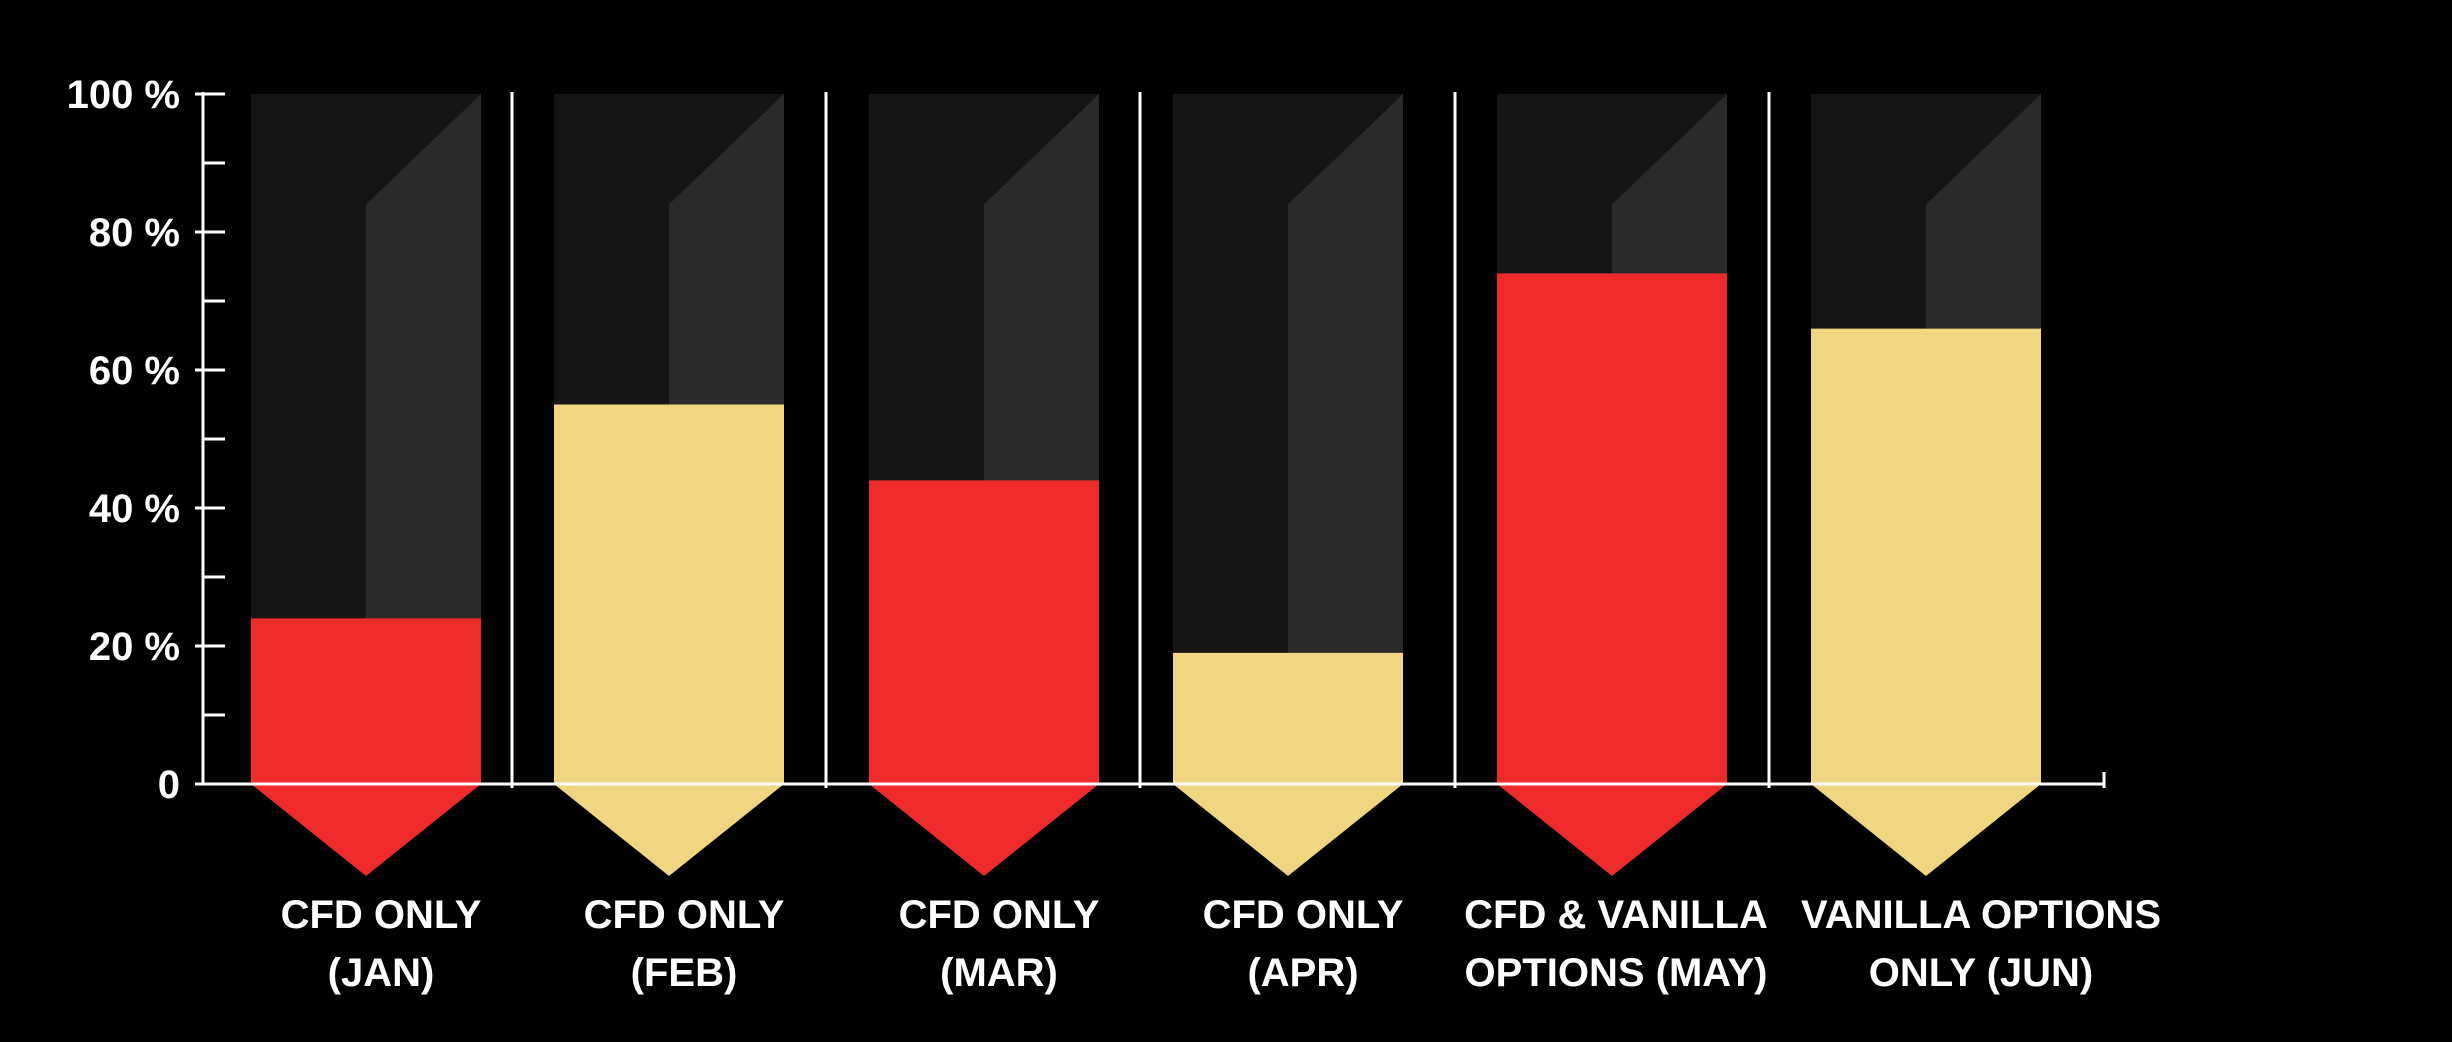 This screenshot has height=1042, width=2452. I want to click on category-label: CFD ONLY (JAN), so click(381, 944).